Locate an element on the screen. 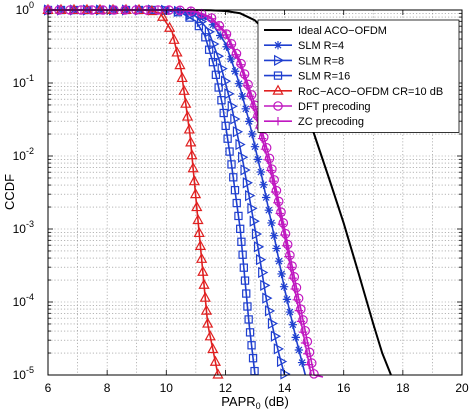 This screenshot has height=413, width=474. y-tick-label: 10⁻⁴ is located at coordinates (23, 300).